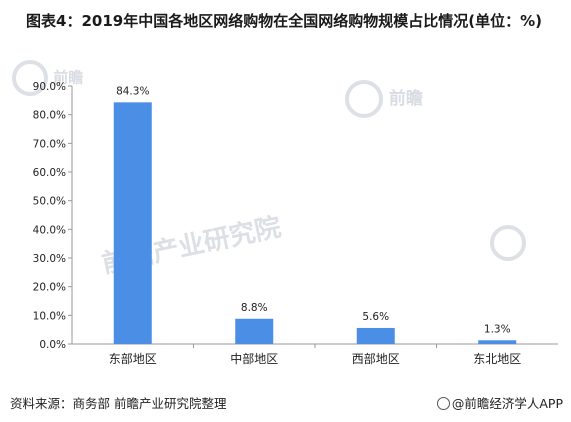 The height and width of the screenshot is (422, 571). Describe the element at coordinates (443, 403) in the screenshot. I see `brand-logo-icon` at that location.